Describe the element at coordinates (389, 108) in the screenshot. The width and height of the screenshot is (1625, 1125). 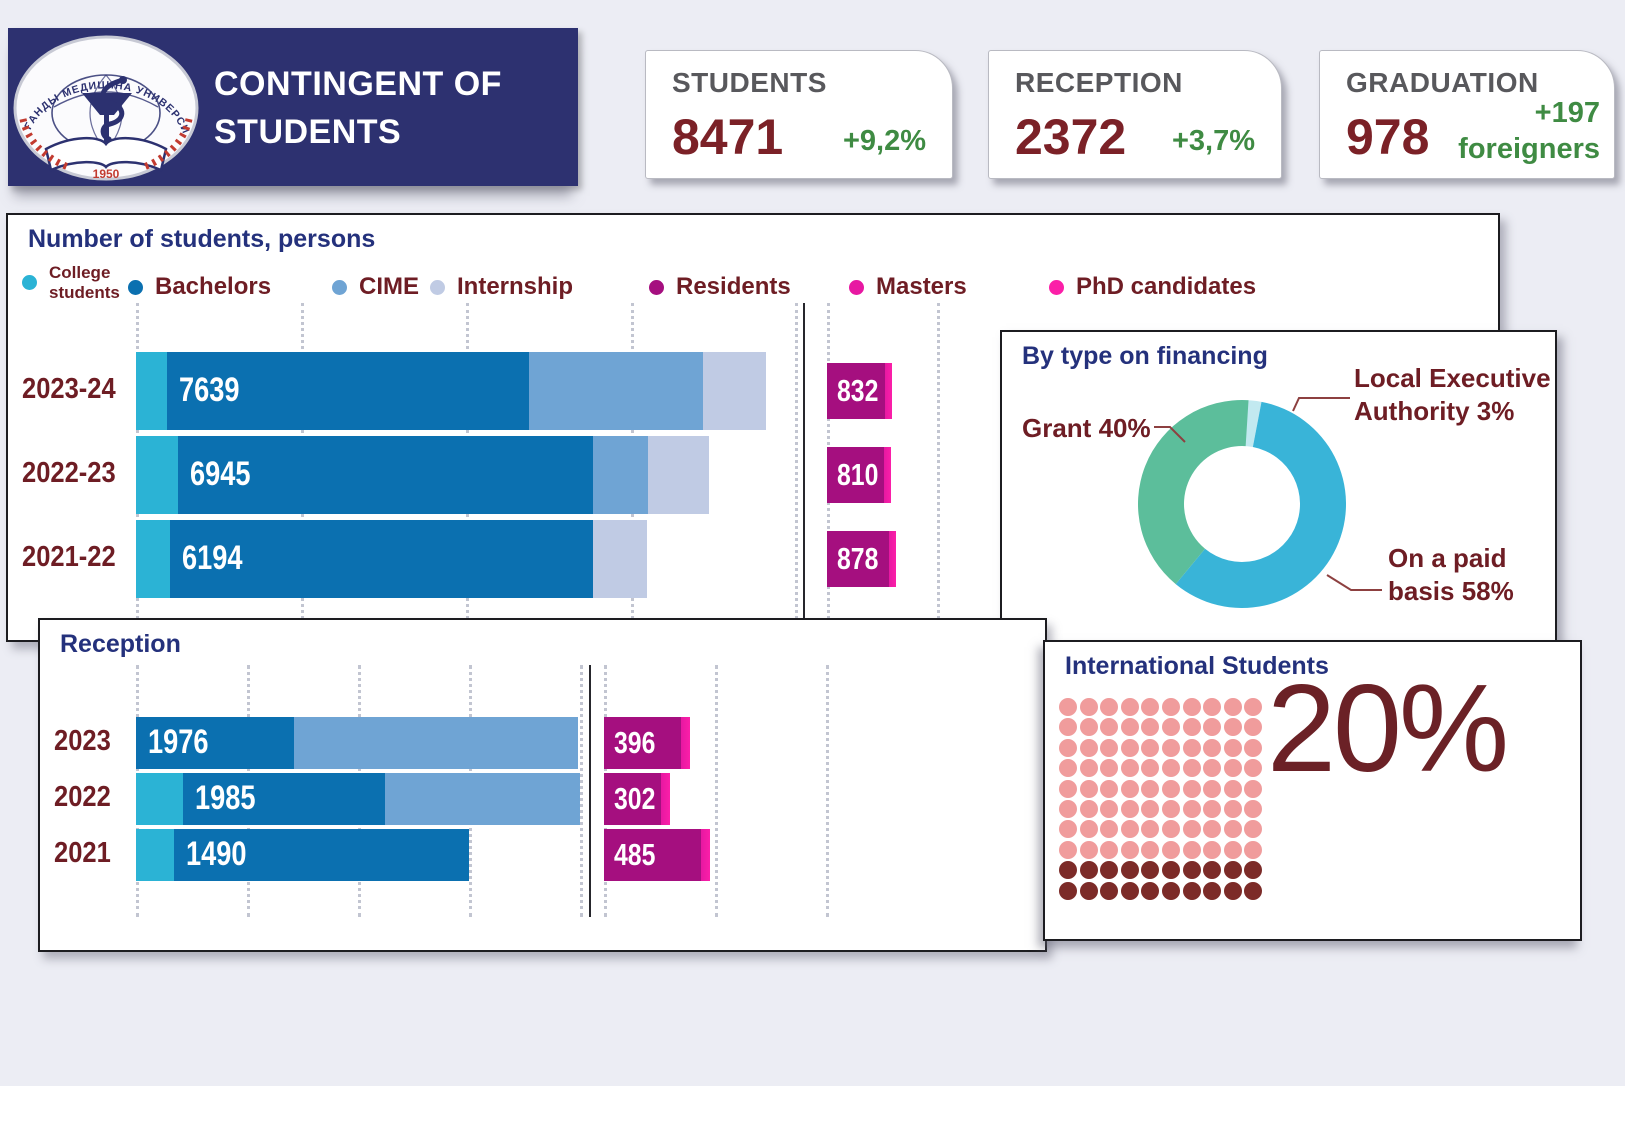
I see `page-title: CONTINGENT OF STUDENTS` at that location.